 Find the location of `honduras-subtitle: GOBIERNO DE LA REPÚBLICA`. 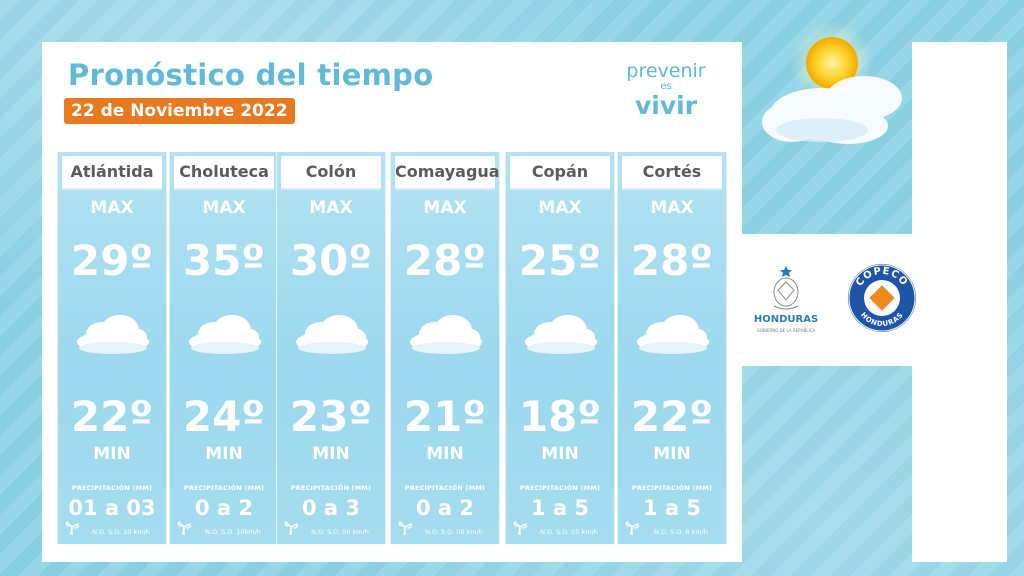

honduras-subtitle: GOBIERNO DE LA REPÚBLICA is located at coordinates (786, 330).